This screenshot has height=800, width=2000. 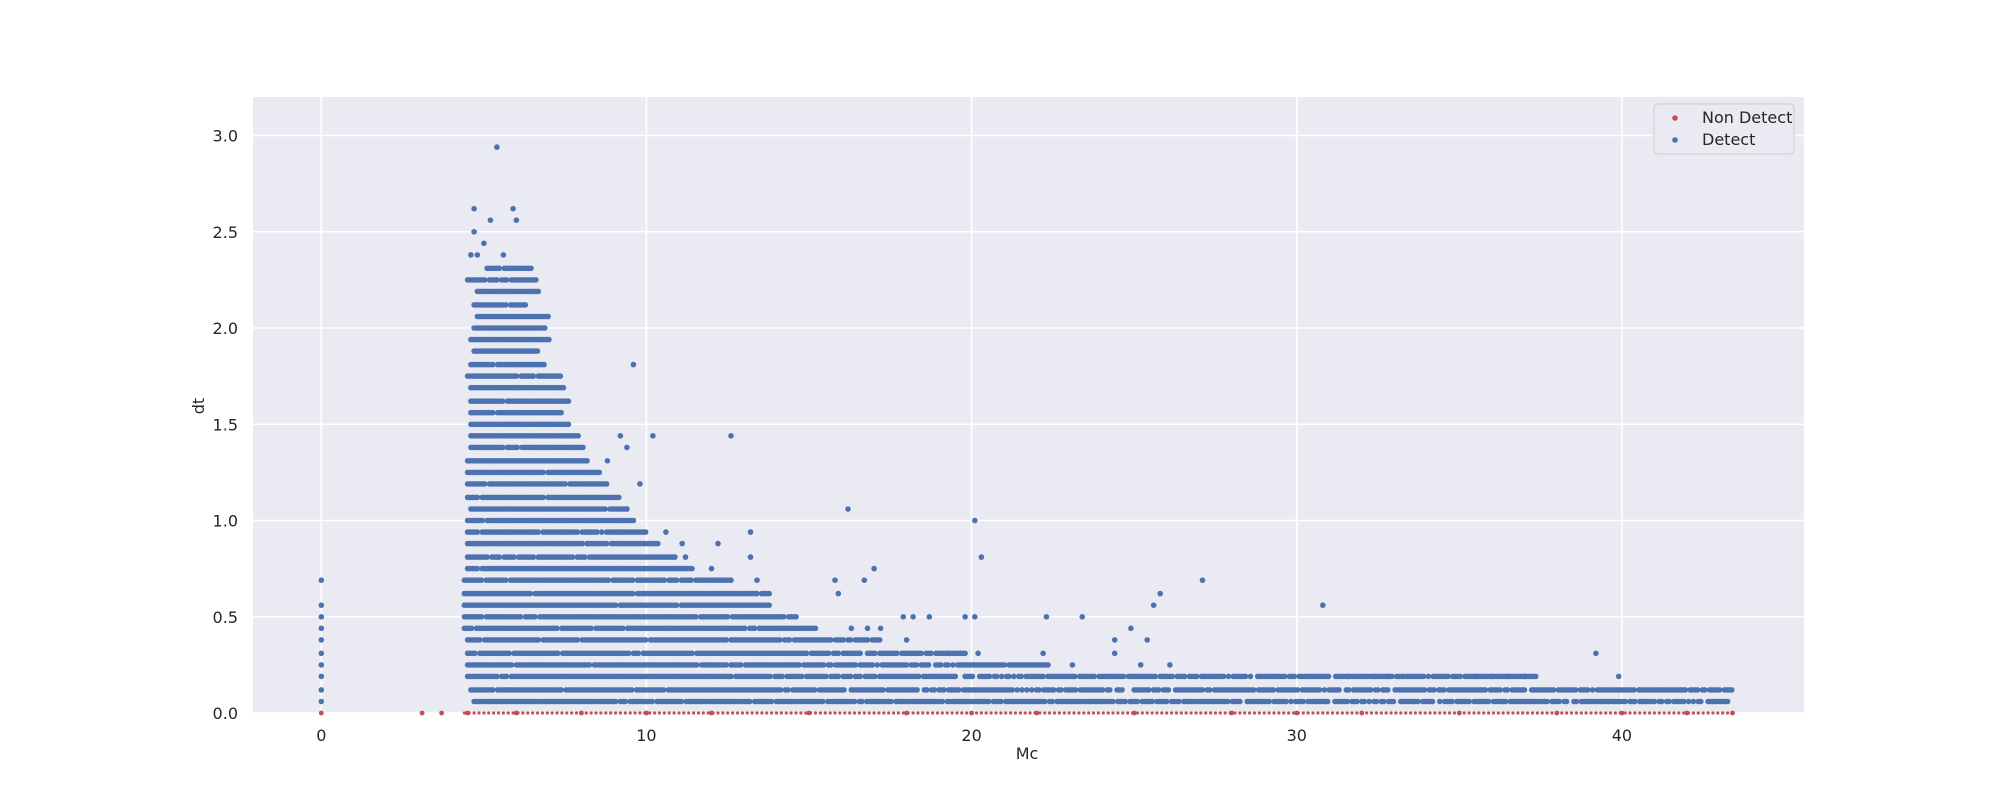 I want to click on y-tick-label: 2.0, so click(x=225, y=328).